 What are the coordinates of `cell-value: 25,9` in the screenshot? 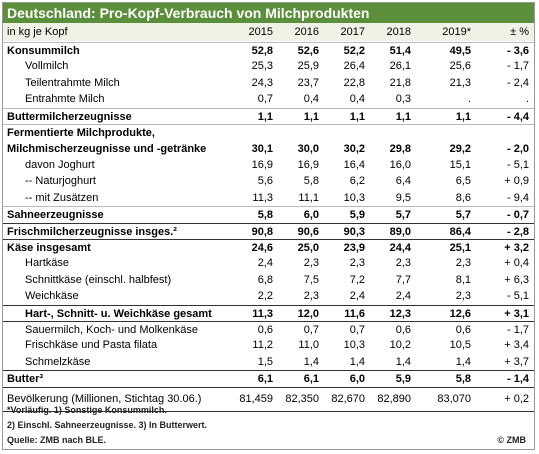 It's located at (308, 66).